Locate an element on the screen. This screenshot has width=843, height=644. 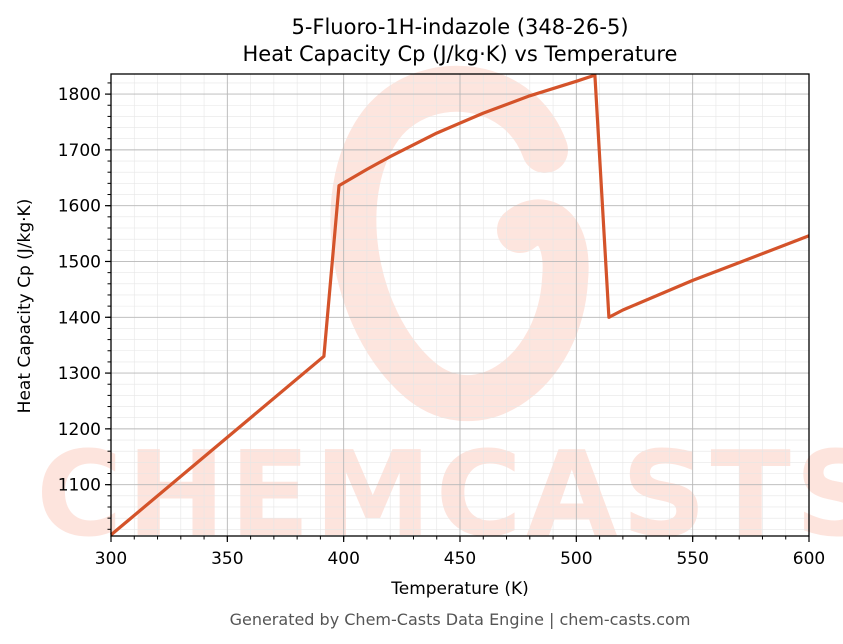
y-tick-label: 1200 is located at coordinates (79, 430).